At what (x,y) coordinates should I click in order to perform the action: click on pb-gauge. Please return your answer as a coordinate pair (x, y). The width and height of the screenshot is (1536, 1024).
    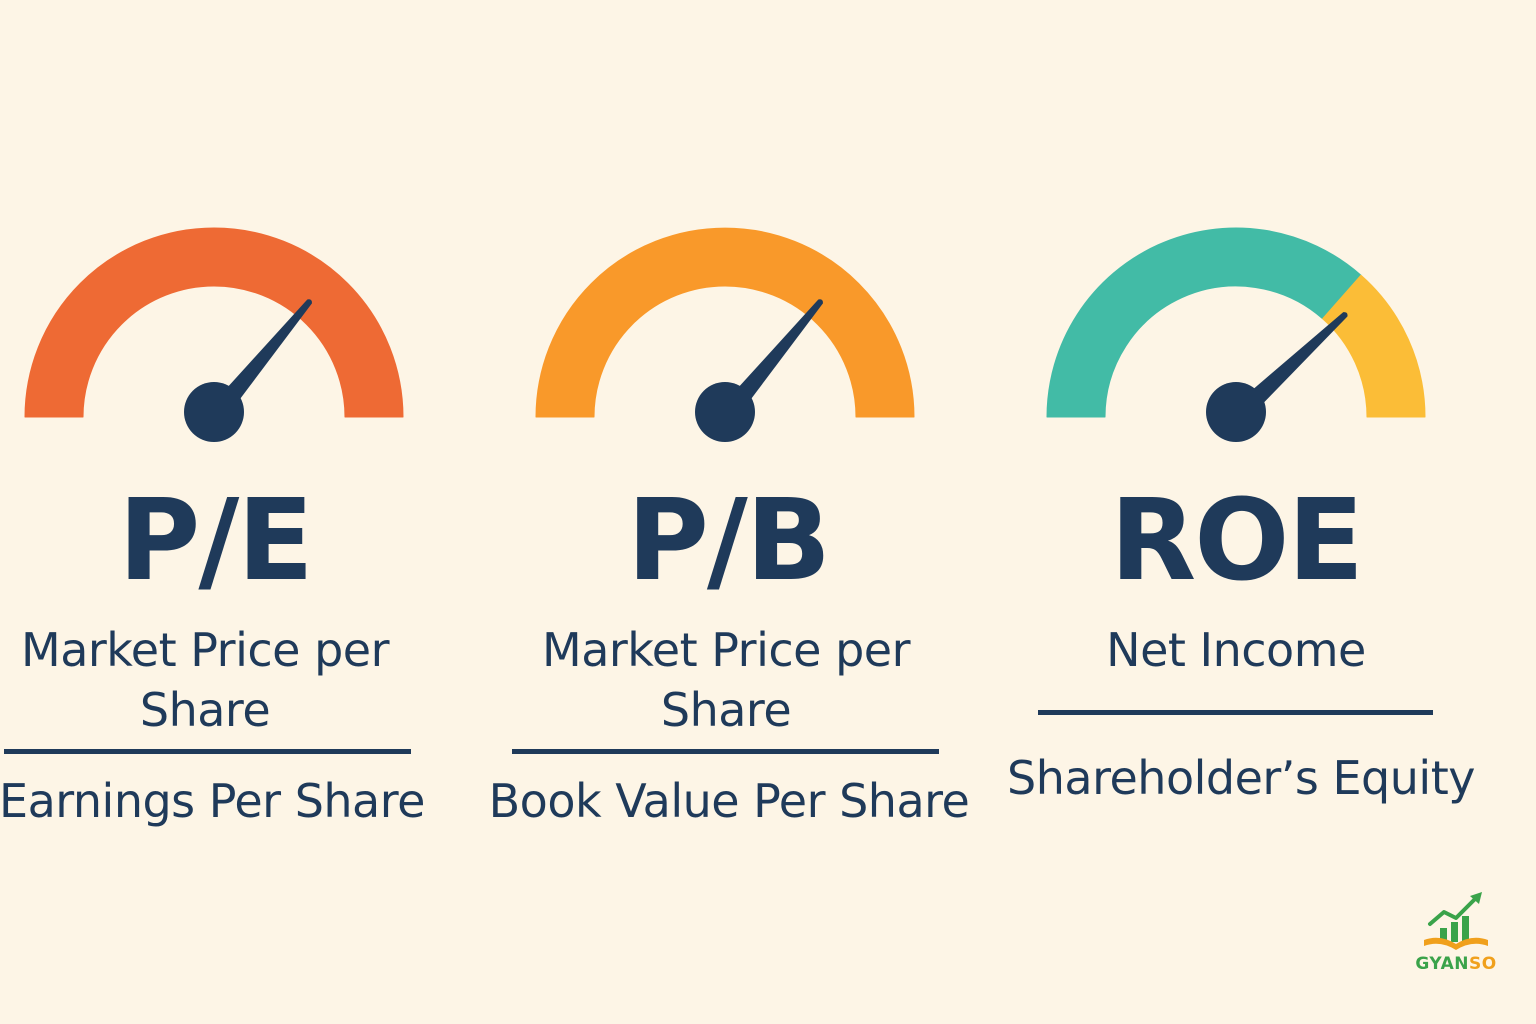
    Looking at the image, I should click on (725, 334).